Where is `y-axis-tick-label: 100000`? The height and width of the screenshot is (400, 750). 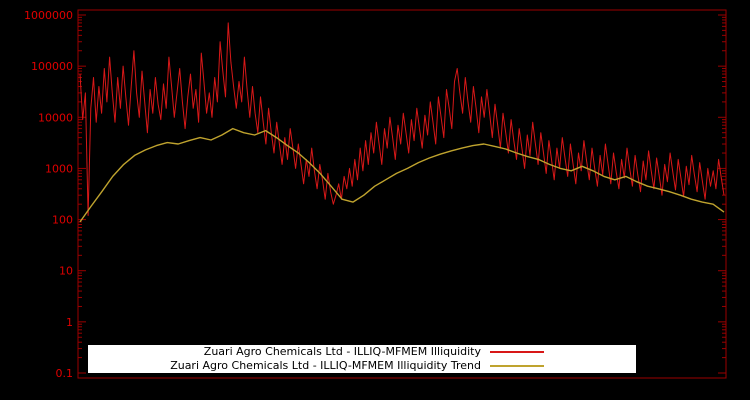
y-axis-tick-label: 100000 is located at coordinates (52, 66).